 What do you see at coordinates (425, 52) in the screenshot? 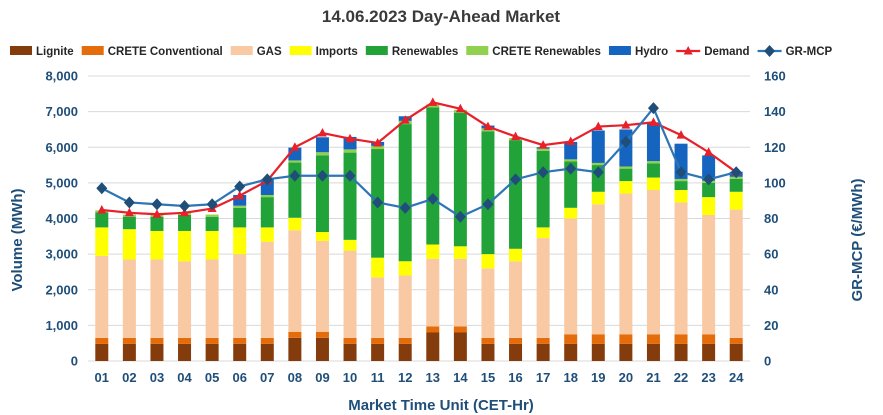
I see `legend-label-renewables: Renewables` at bounding box center [425, 52].